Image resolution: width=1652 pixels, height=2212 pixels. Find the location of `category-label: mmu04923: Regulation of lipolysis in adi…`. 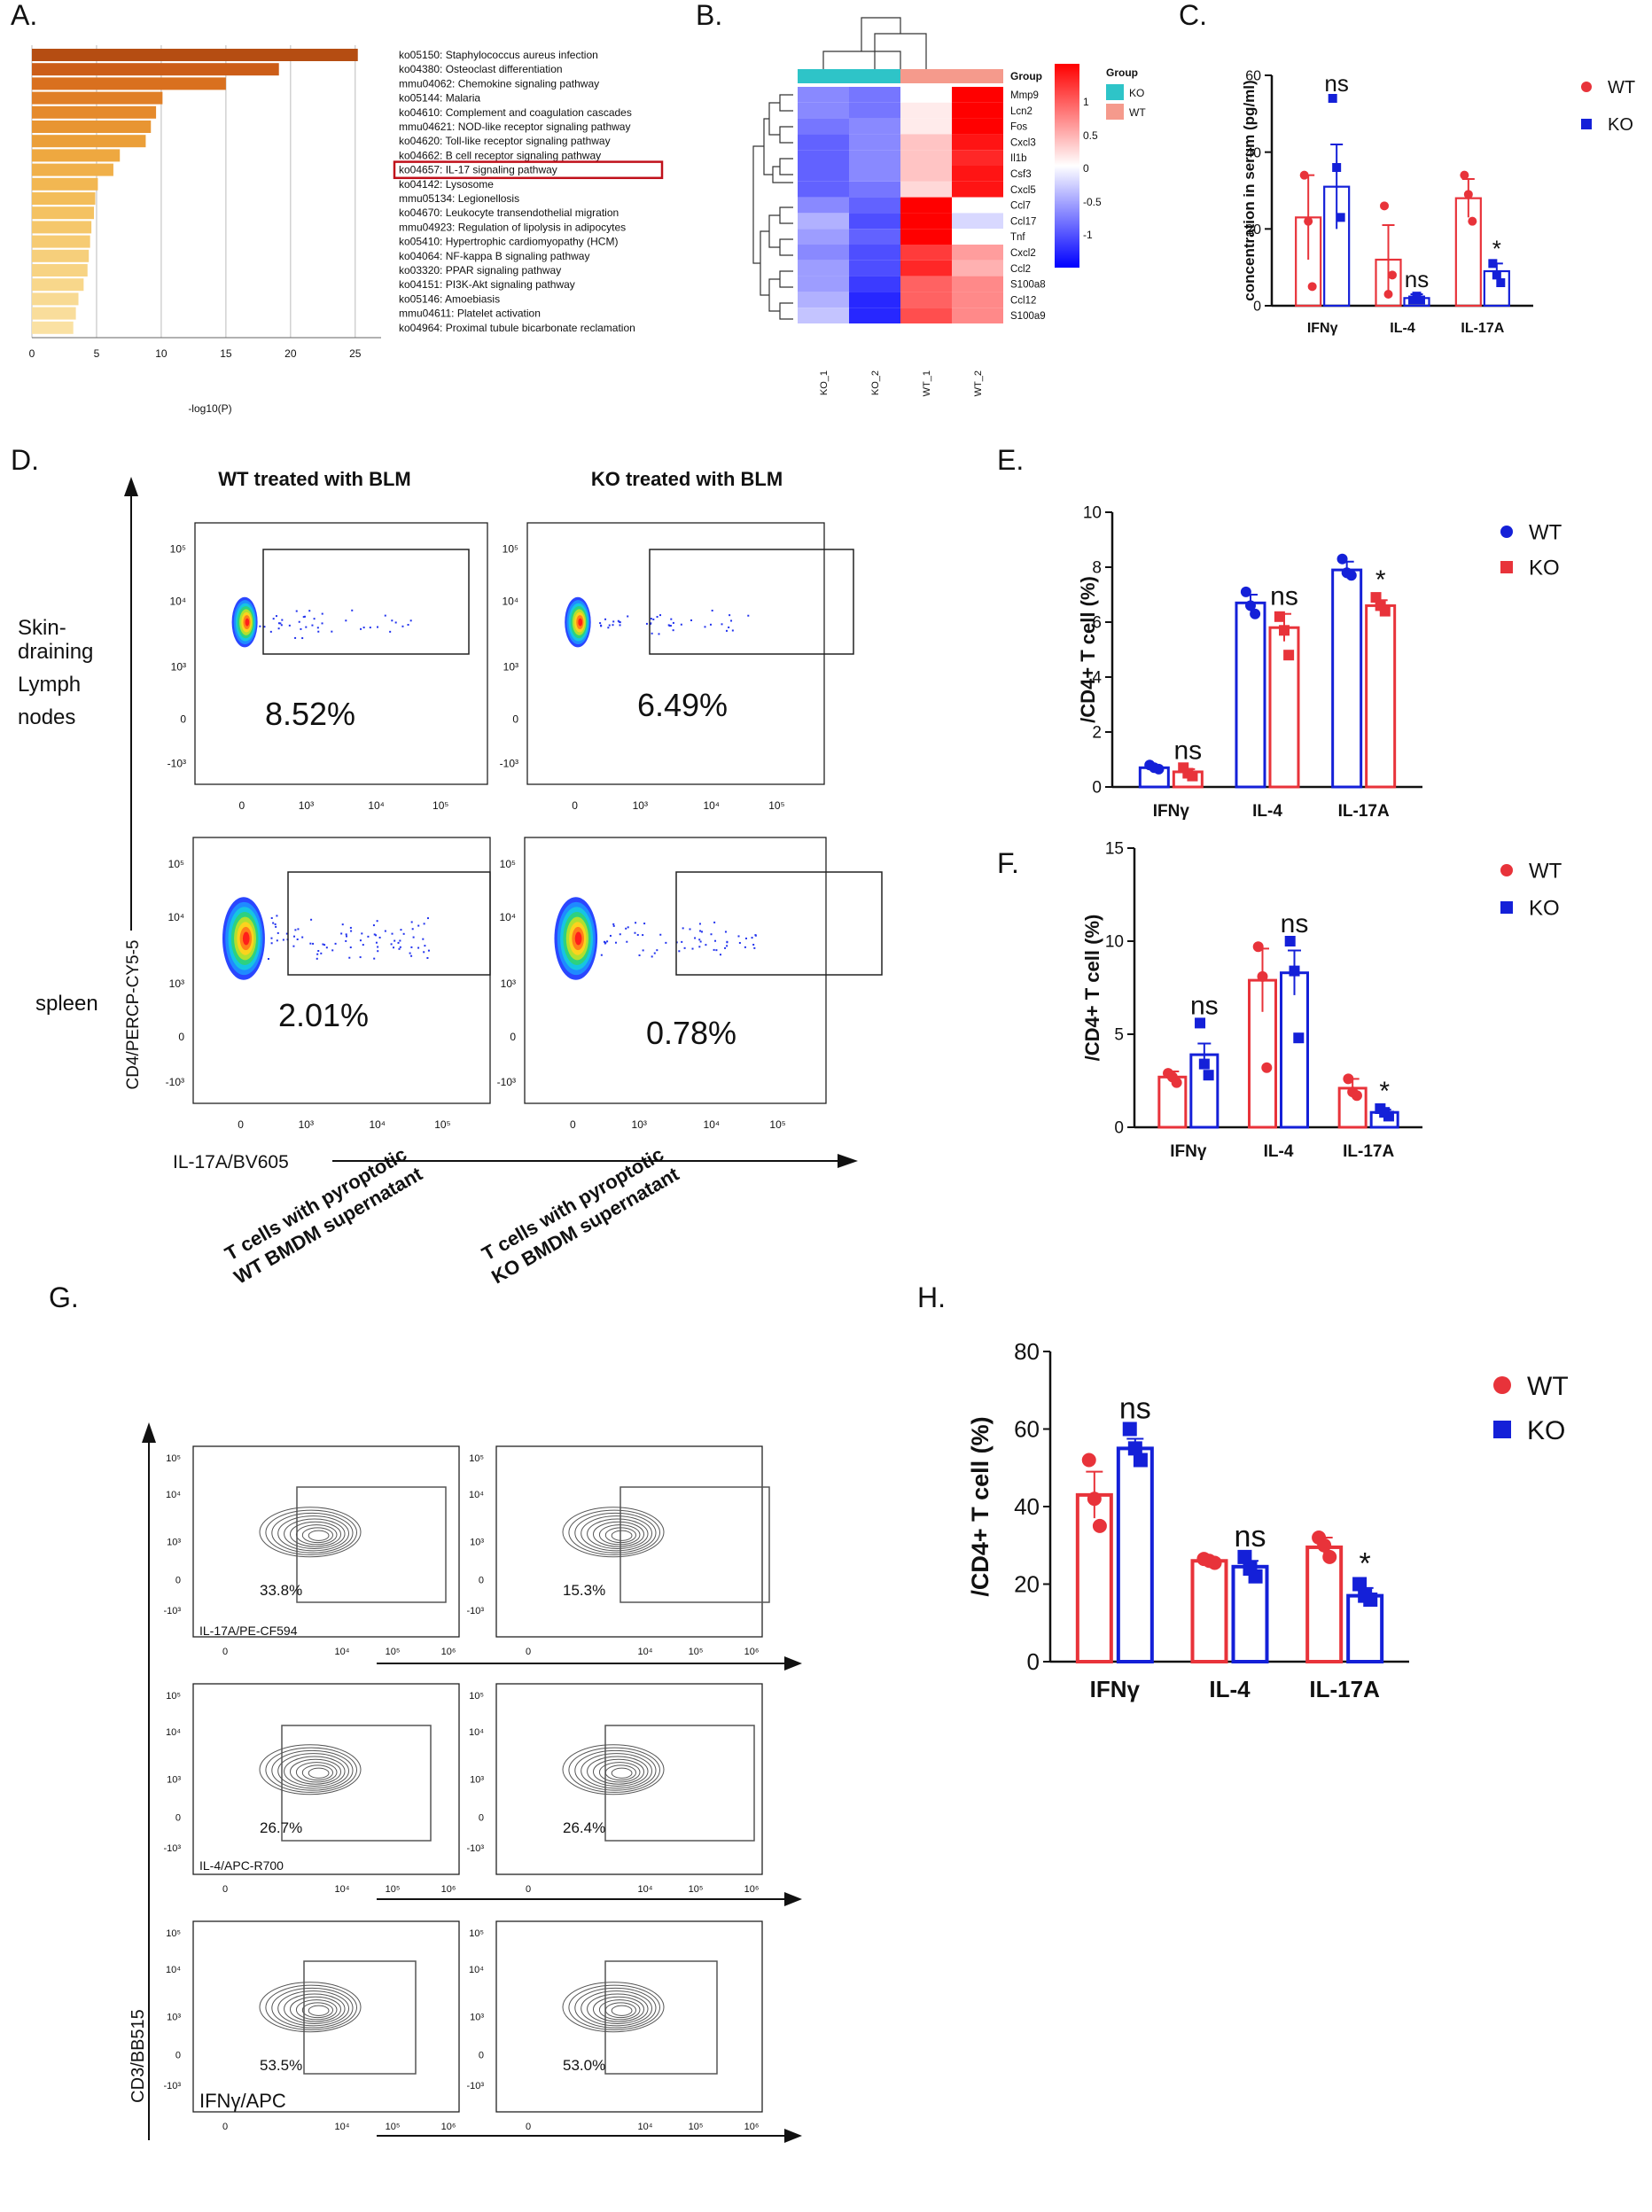

category-label: mmu04923: Regulation of lipolysis in adi… is located at coordinates (512, 227).